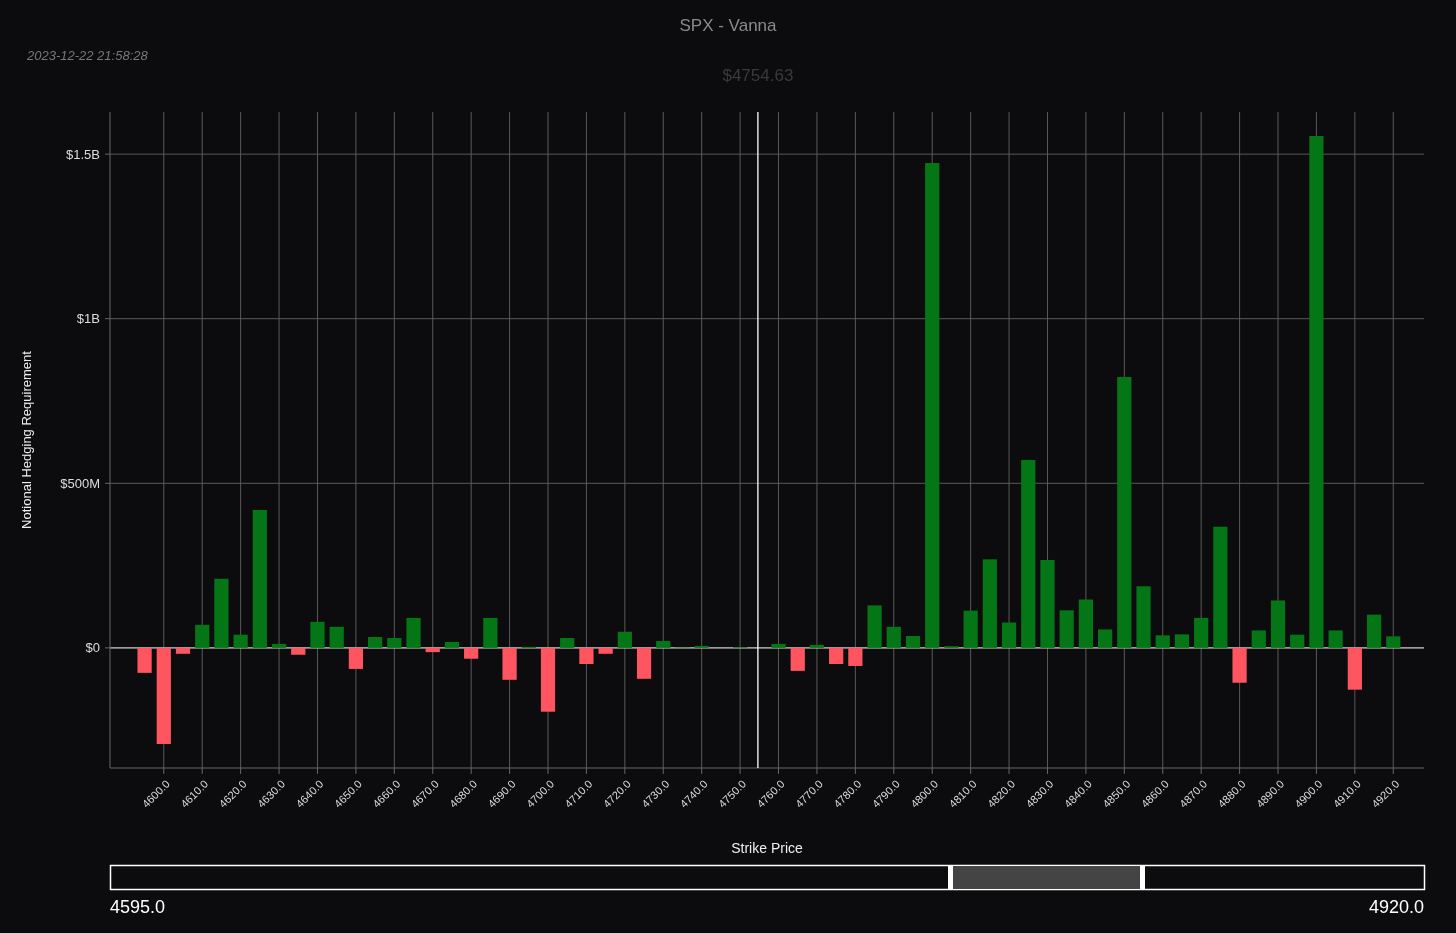 This screenshot has height=933, width=1456. What do you see at coordinates (26, 439) in the screenshot?
I see `y-axis-title: Notional Hedging Requirement` at bounding box center [26, 439].